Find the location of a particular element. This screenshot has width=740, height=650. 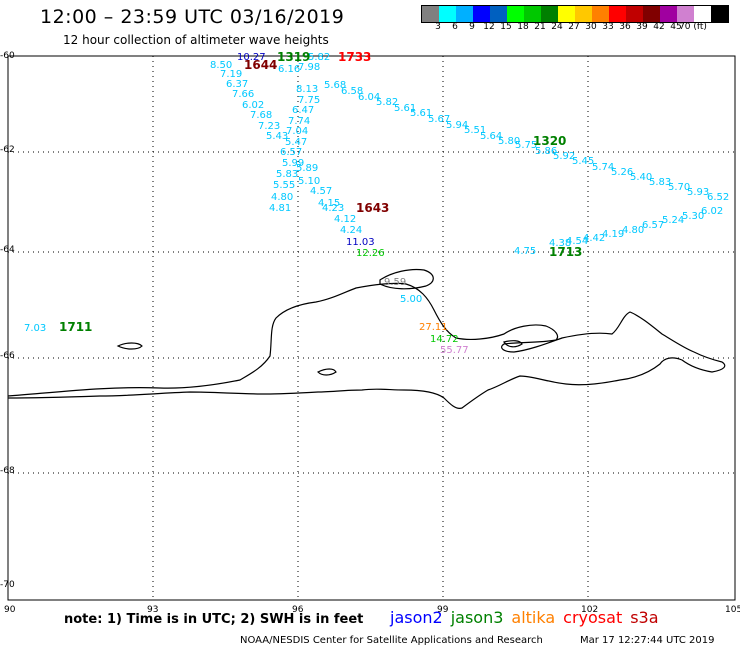

wave-height-value: 7.04 is located at coordinates (297, 131).